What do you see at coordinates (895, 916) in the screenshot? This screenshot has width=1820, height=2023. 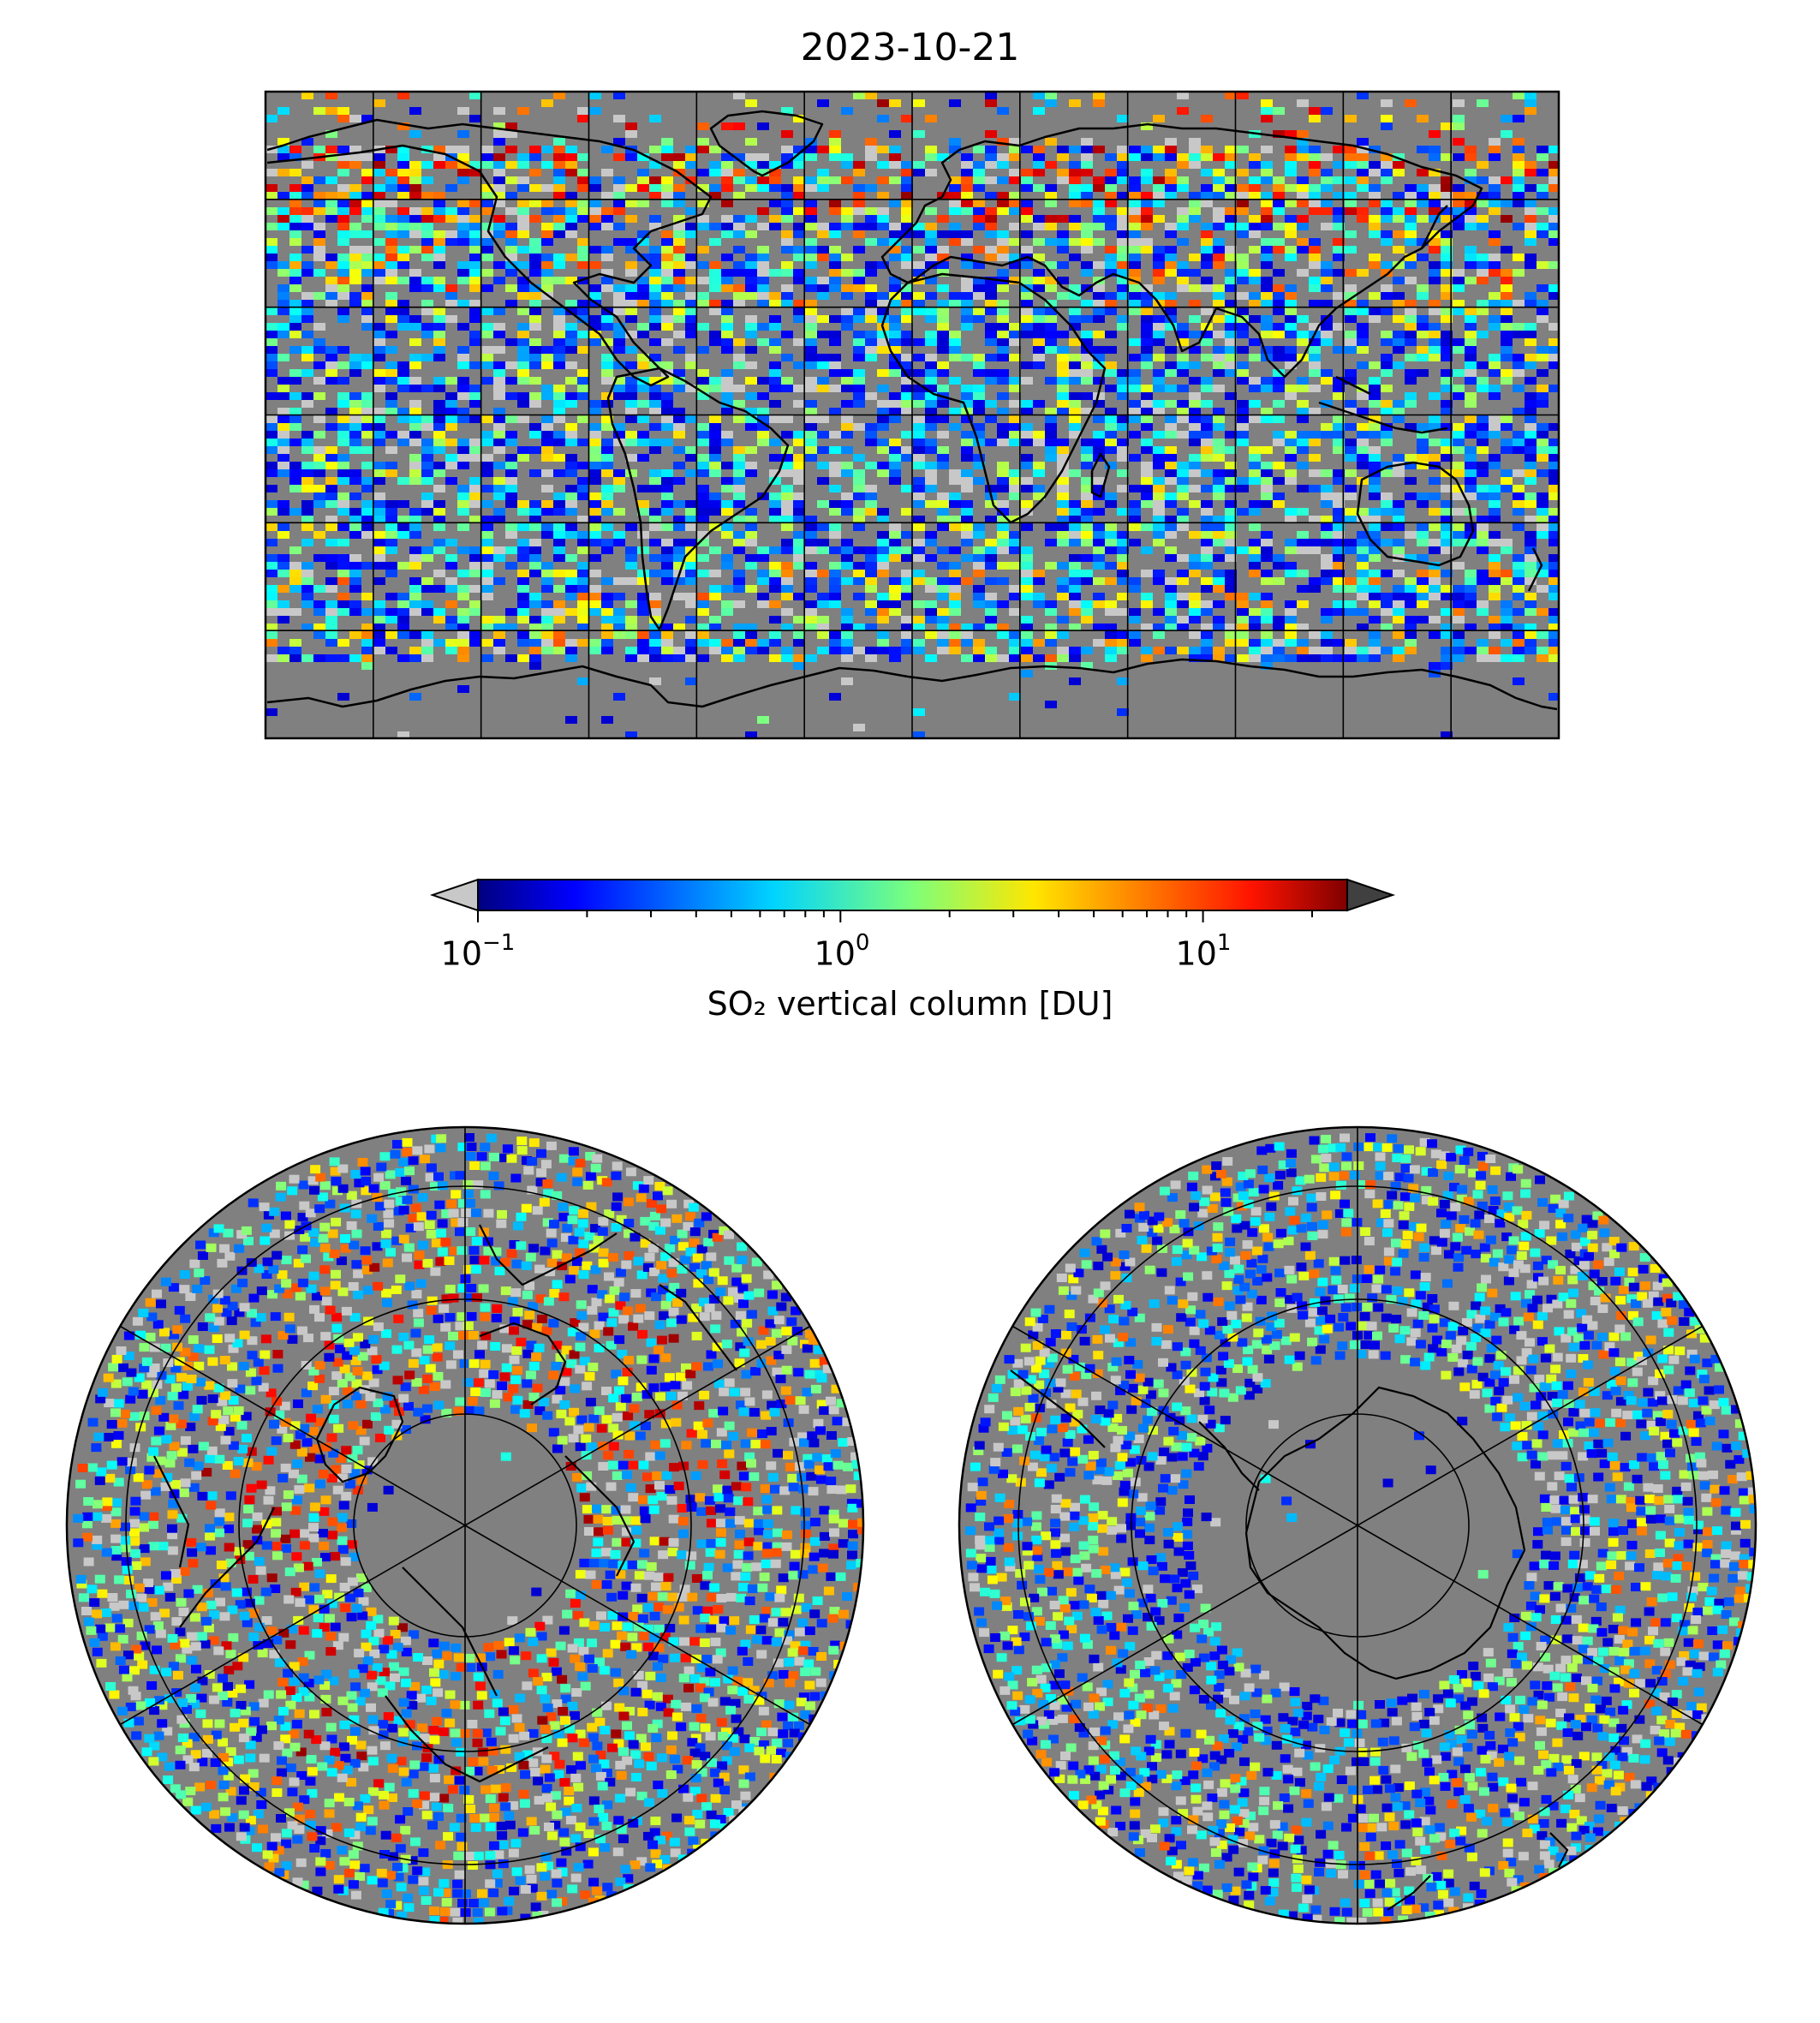 I see `colorbar-ticks` at bounding box center [895, 916].